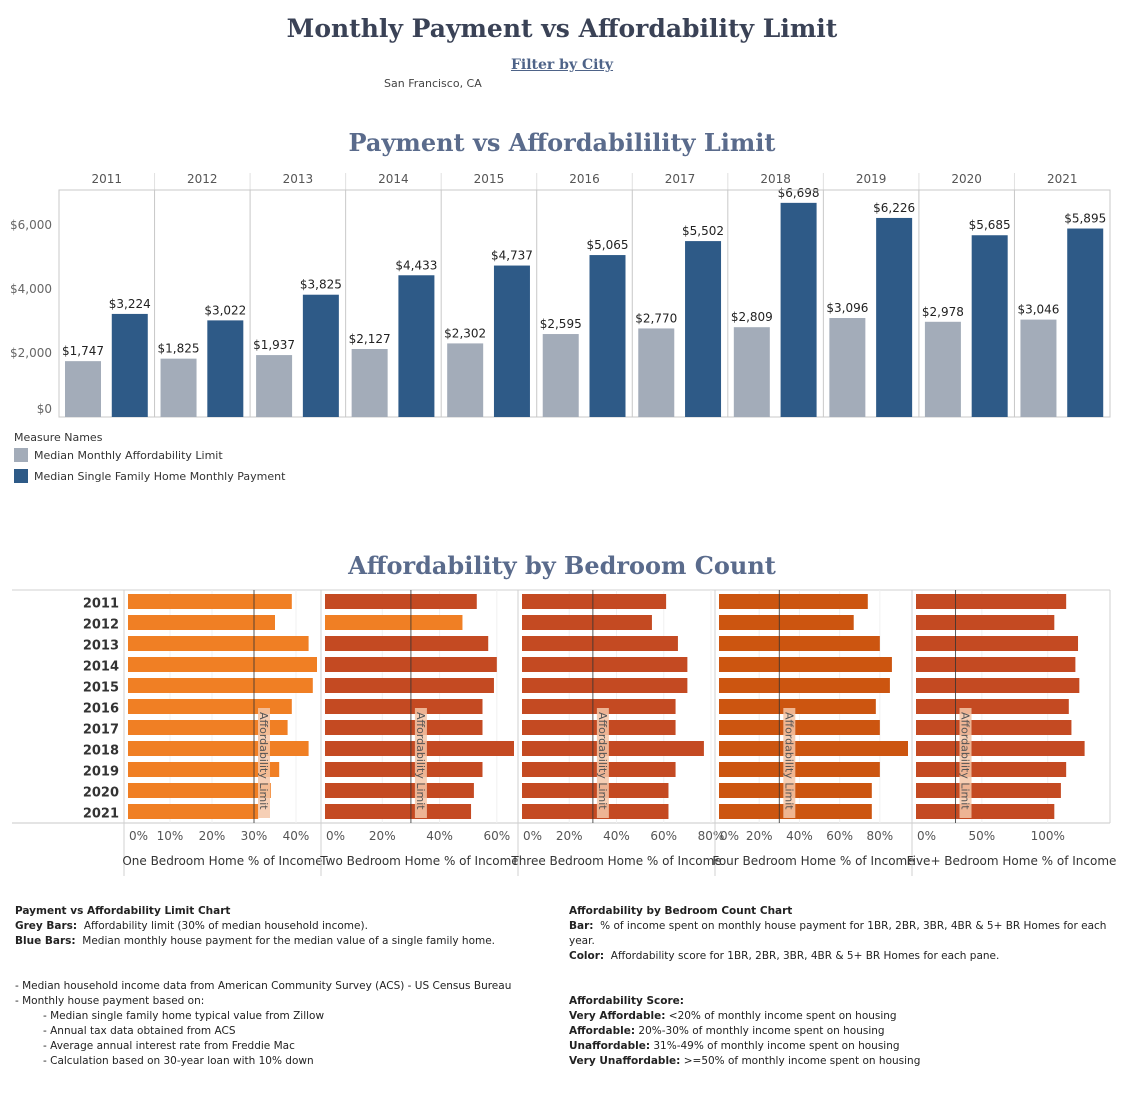 Image resolution: width=1124 pixels, height=1100 pixels. Describe the element at coordinates (1048, 836) in the screenshot. I see `x-tick-label: 100%` at that location.